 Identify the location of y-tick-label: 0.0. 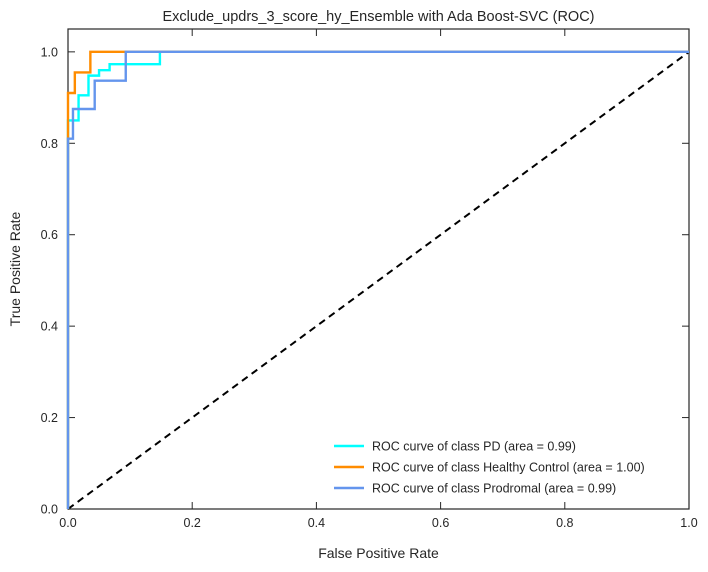
(49, 510).